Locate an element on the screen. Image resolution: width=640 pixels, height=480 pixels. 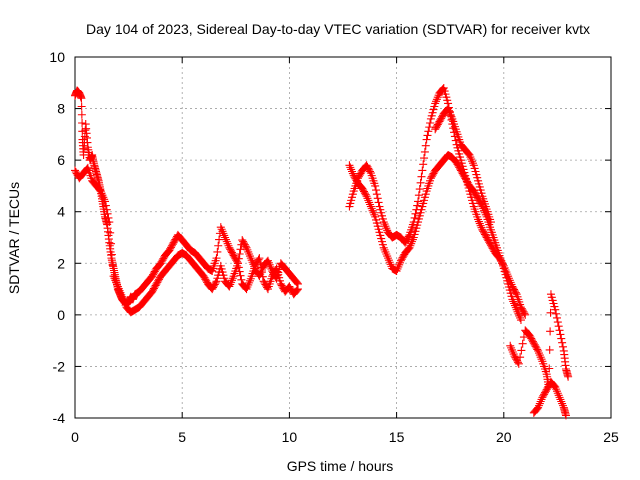
y-tick-label: 10 is located at coordinates (57, 57).